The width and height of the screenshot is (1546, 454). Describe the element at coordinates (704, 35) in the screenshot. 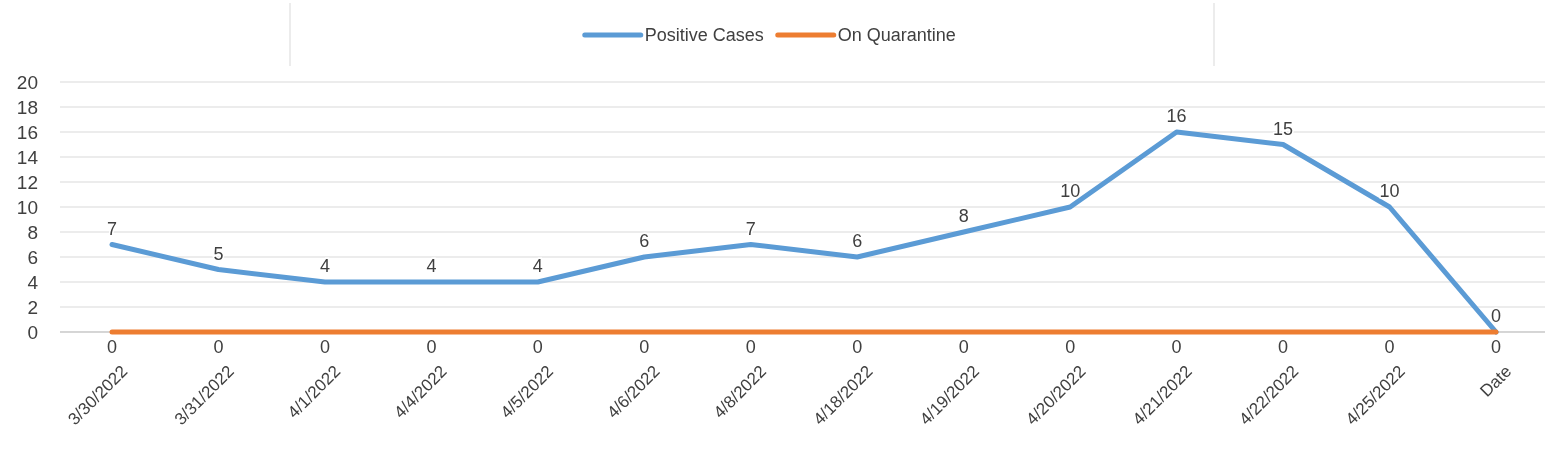

I see `legend-label: Positive Cases` at that location.